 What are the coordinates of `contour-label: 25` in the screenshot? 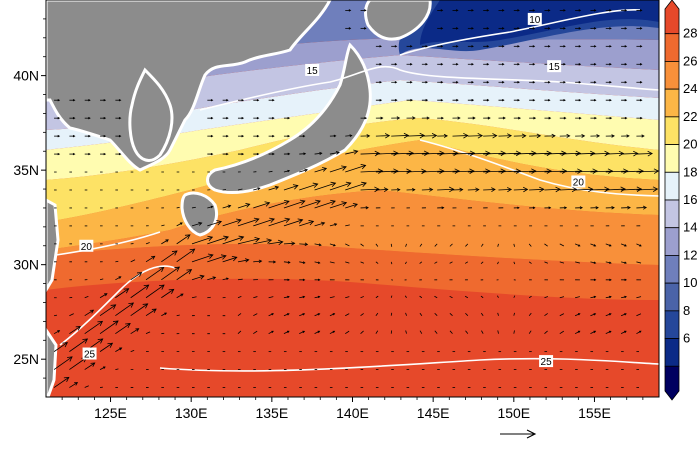 It's located at (547, 362).